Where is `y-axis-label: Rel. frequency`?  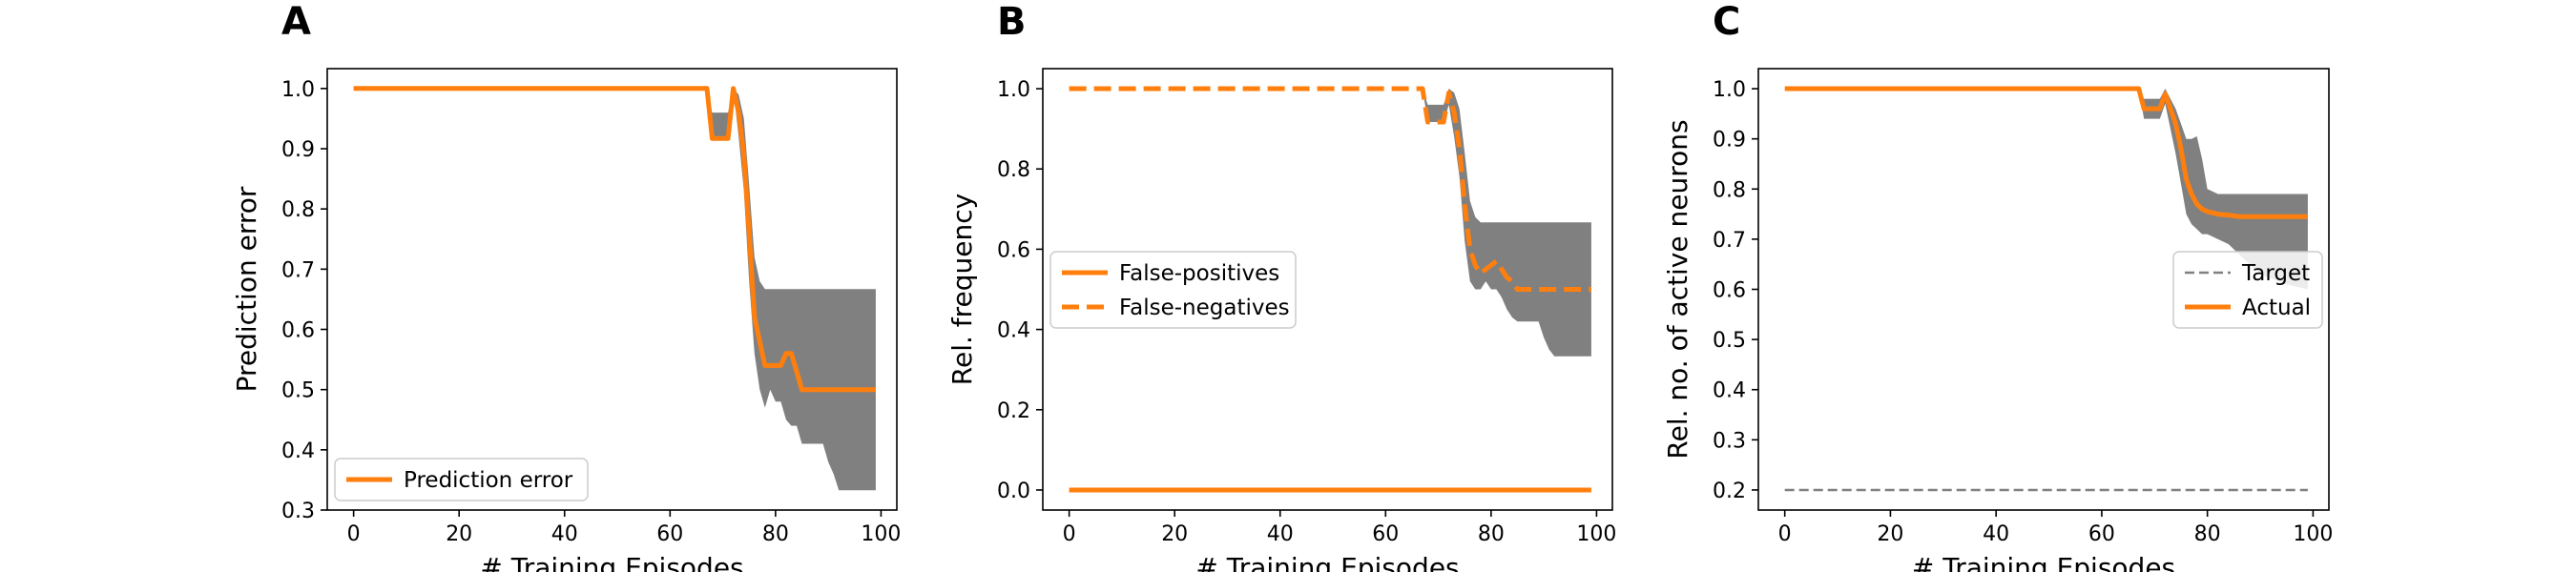 y-axis-label: Rel. frequency is located at coordinates (962, 290).